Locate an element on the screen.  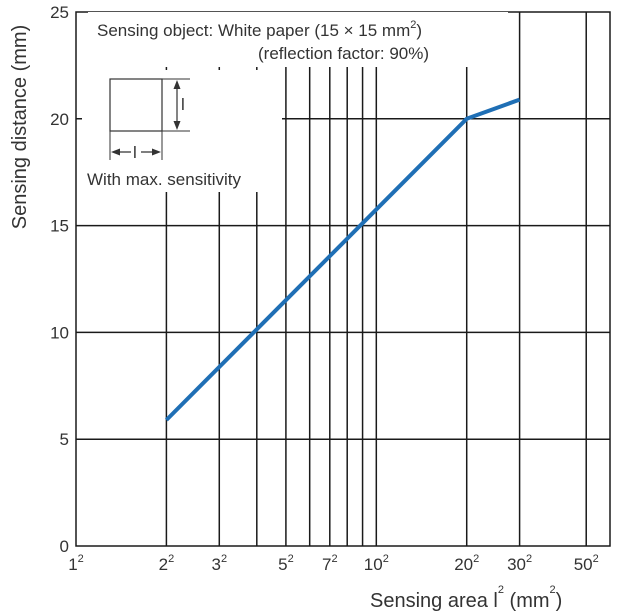
inset-v-dim-label: l is located at coordinates (183, 104).